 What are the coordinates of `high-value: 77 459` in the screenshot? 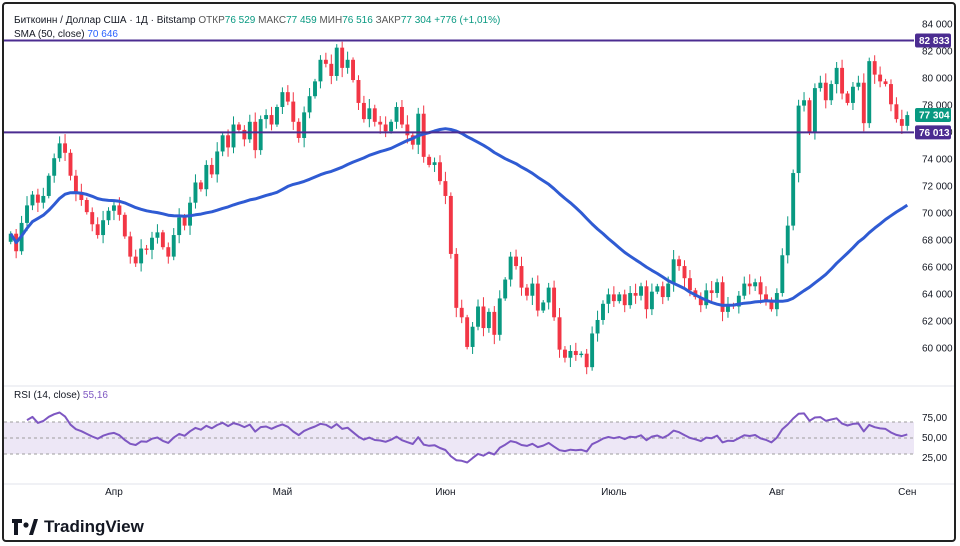 It's located at (301, 20).